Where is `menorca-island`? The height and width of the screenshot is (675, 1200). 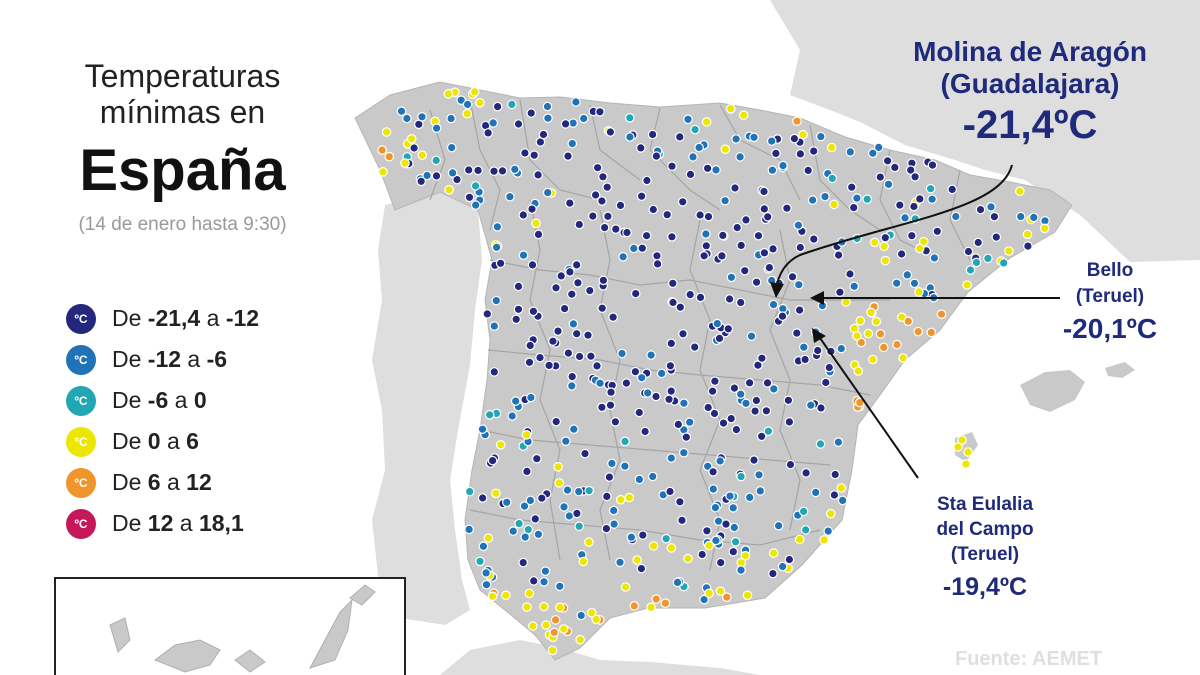 menorca-island is located at coordinates (1120, 370).